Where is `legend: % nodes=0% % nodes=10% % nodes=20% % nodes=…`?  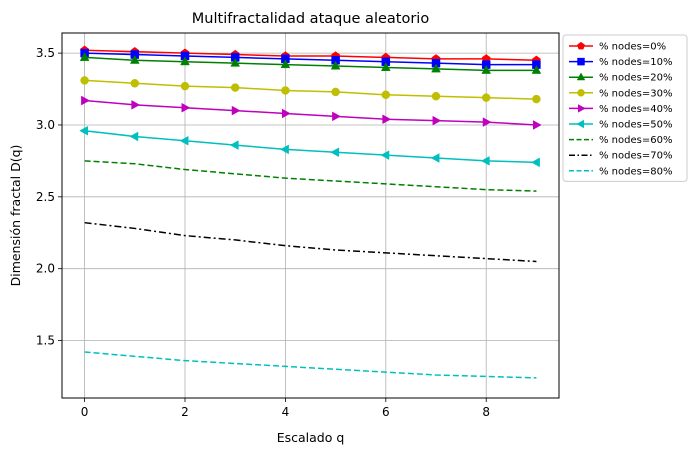
legend: % nodes=0% % nodes=10% % nodes=20% % nodes=… is located at coordinates (625, 108).